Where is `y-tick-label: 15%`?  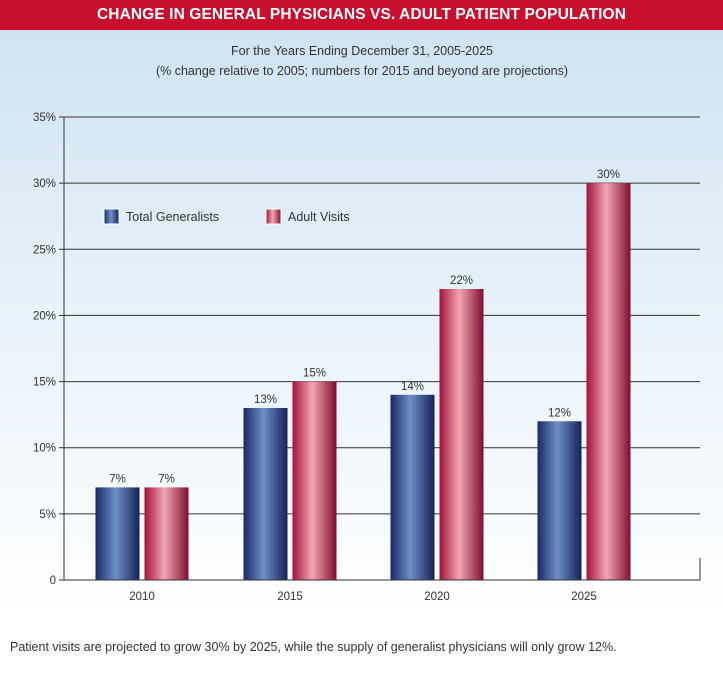 y-tick-label: 15% is located at coordinates (44, 383).